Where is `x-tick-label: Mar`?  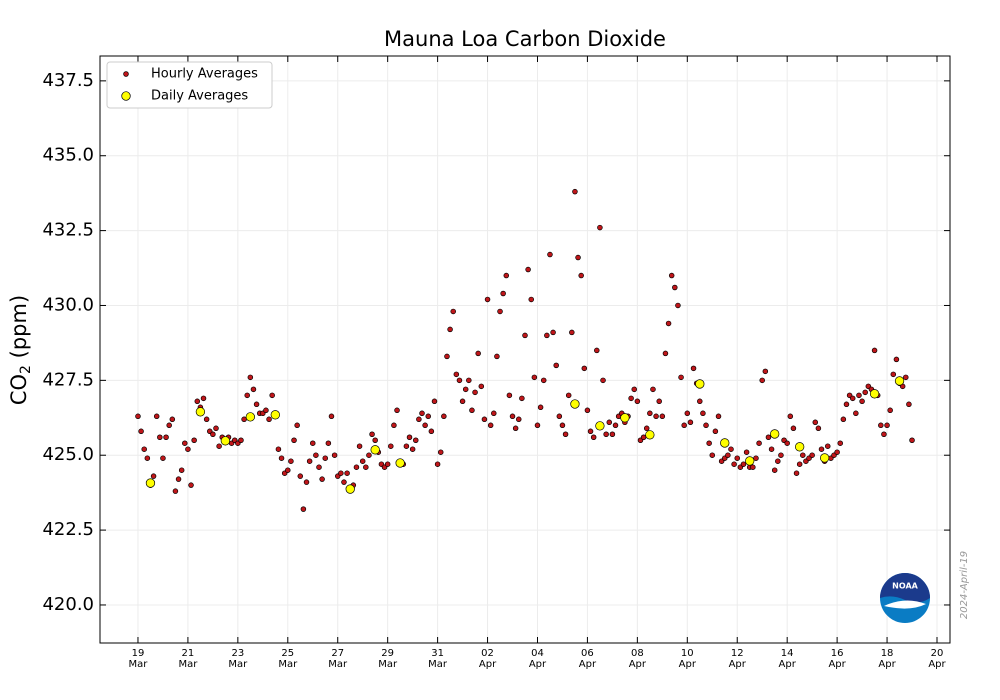
x-tick-label: Mar is located at coordinates (139, 664).